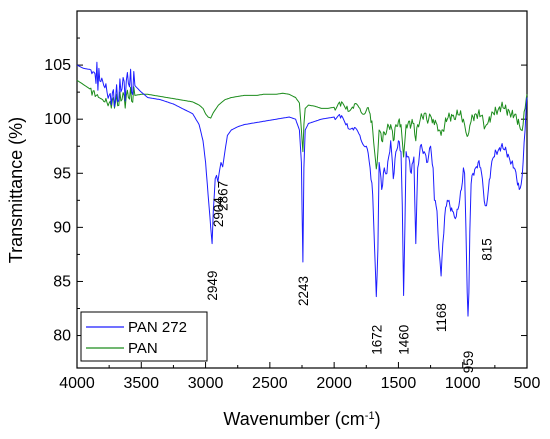  I want to click on x-tick-label: 4000, so click(77, 383).